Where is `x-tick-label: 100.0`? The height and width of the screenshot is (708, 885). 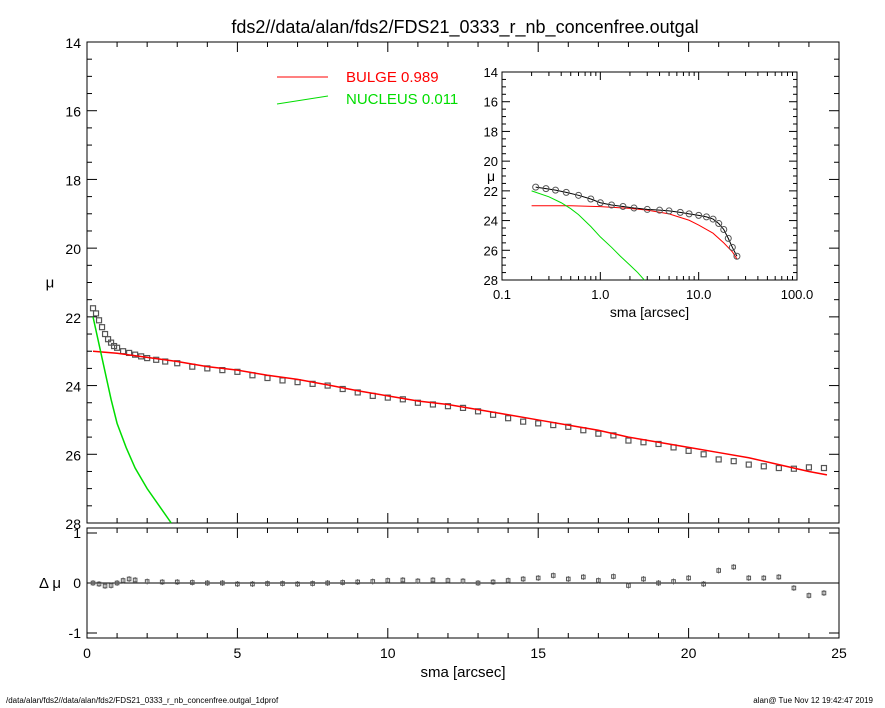 x-tick-label: 100.0 is located at coordinates (797, 294).